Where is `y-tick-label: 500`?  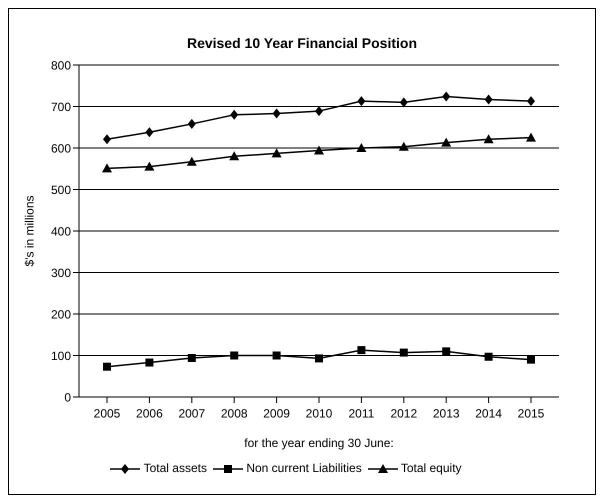
y-tick-label: 500 is located at coordinates (61, 189).